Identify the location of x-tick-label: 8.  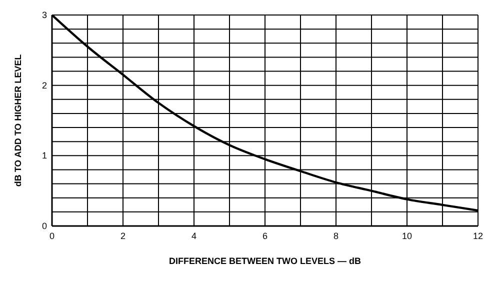
(336, 236).